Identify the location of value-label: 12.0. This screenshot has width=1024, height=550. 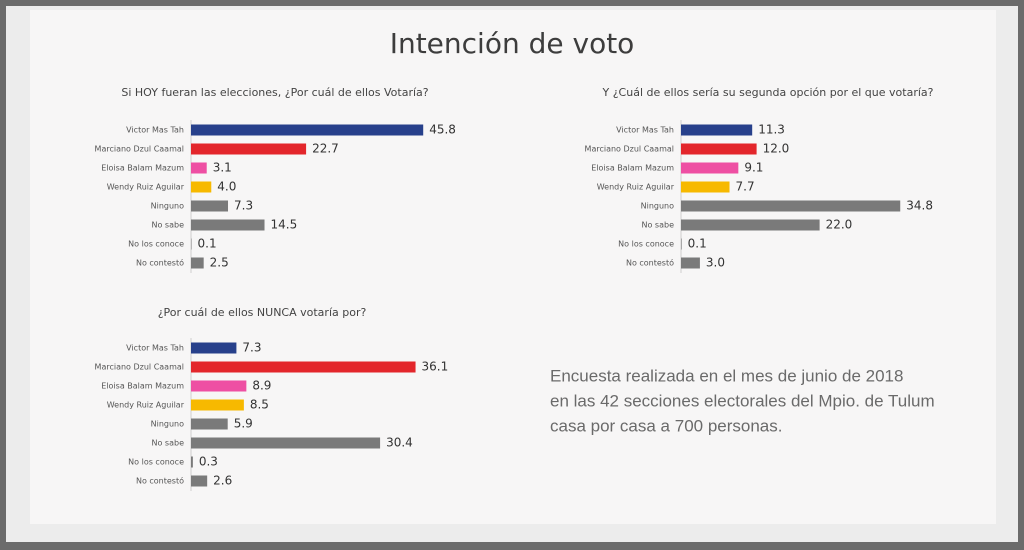
(776, 149).